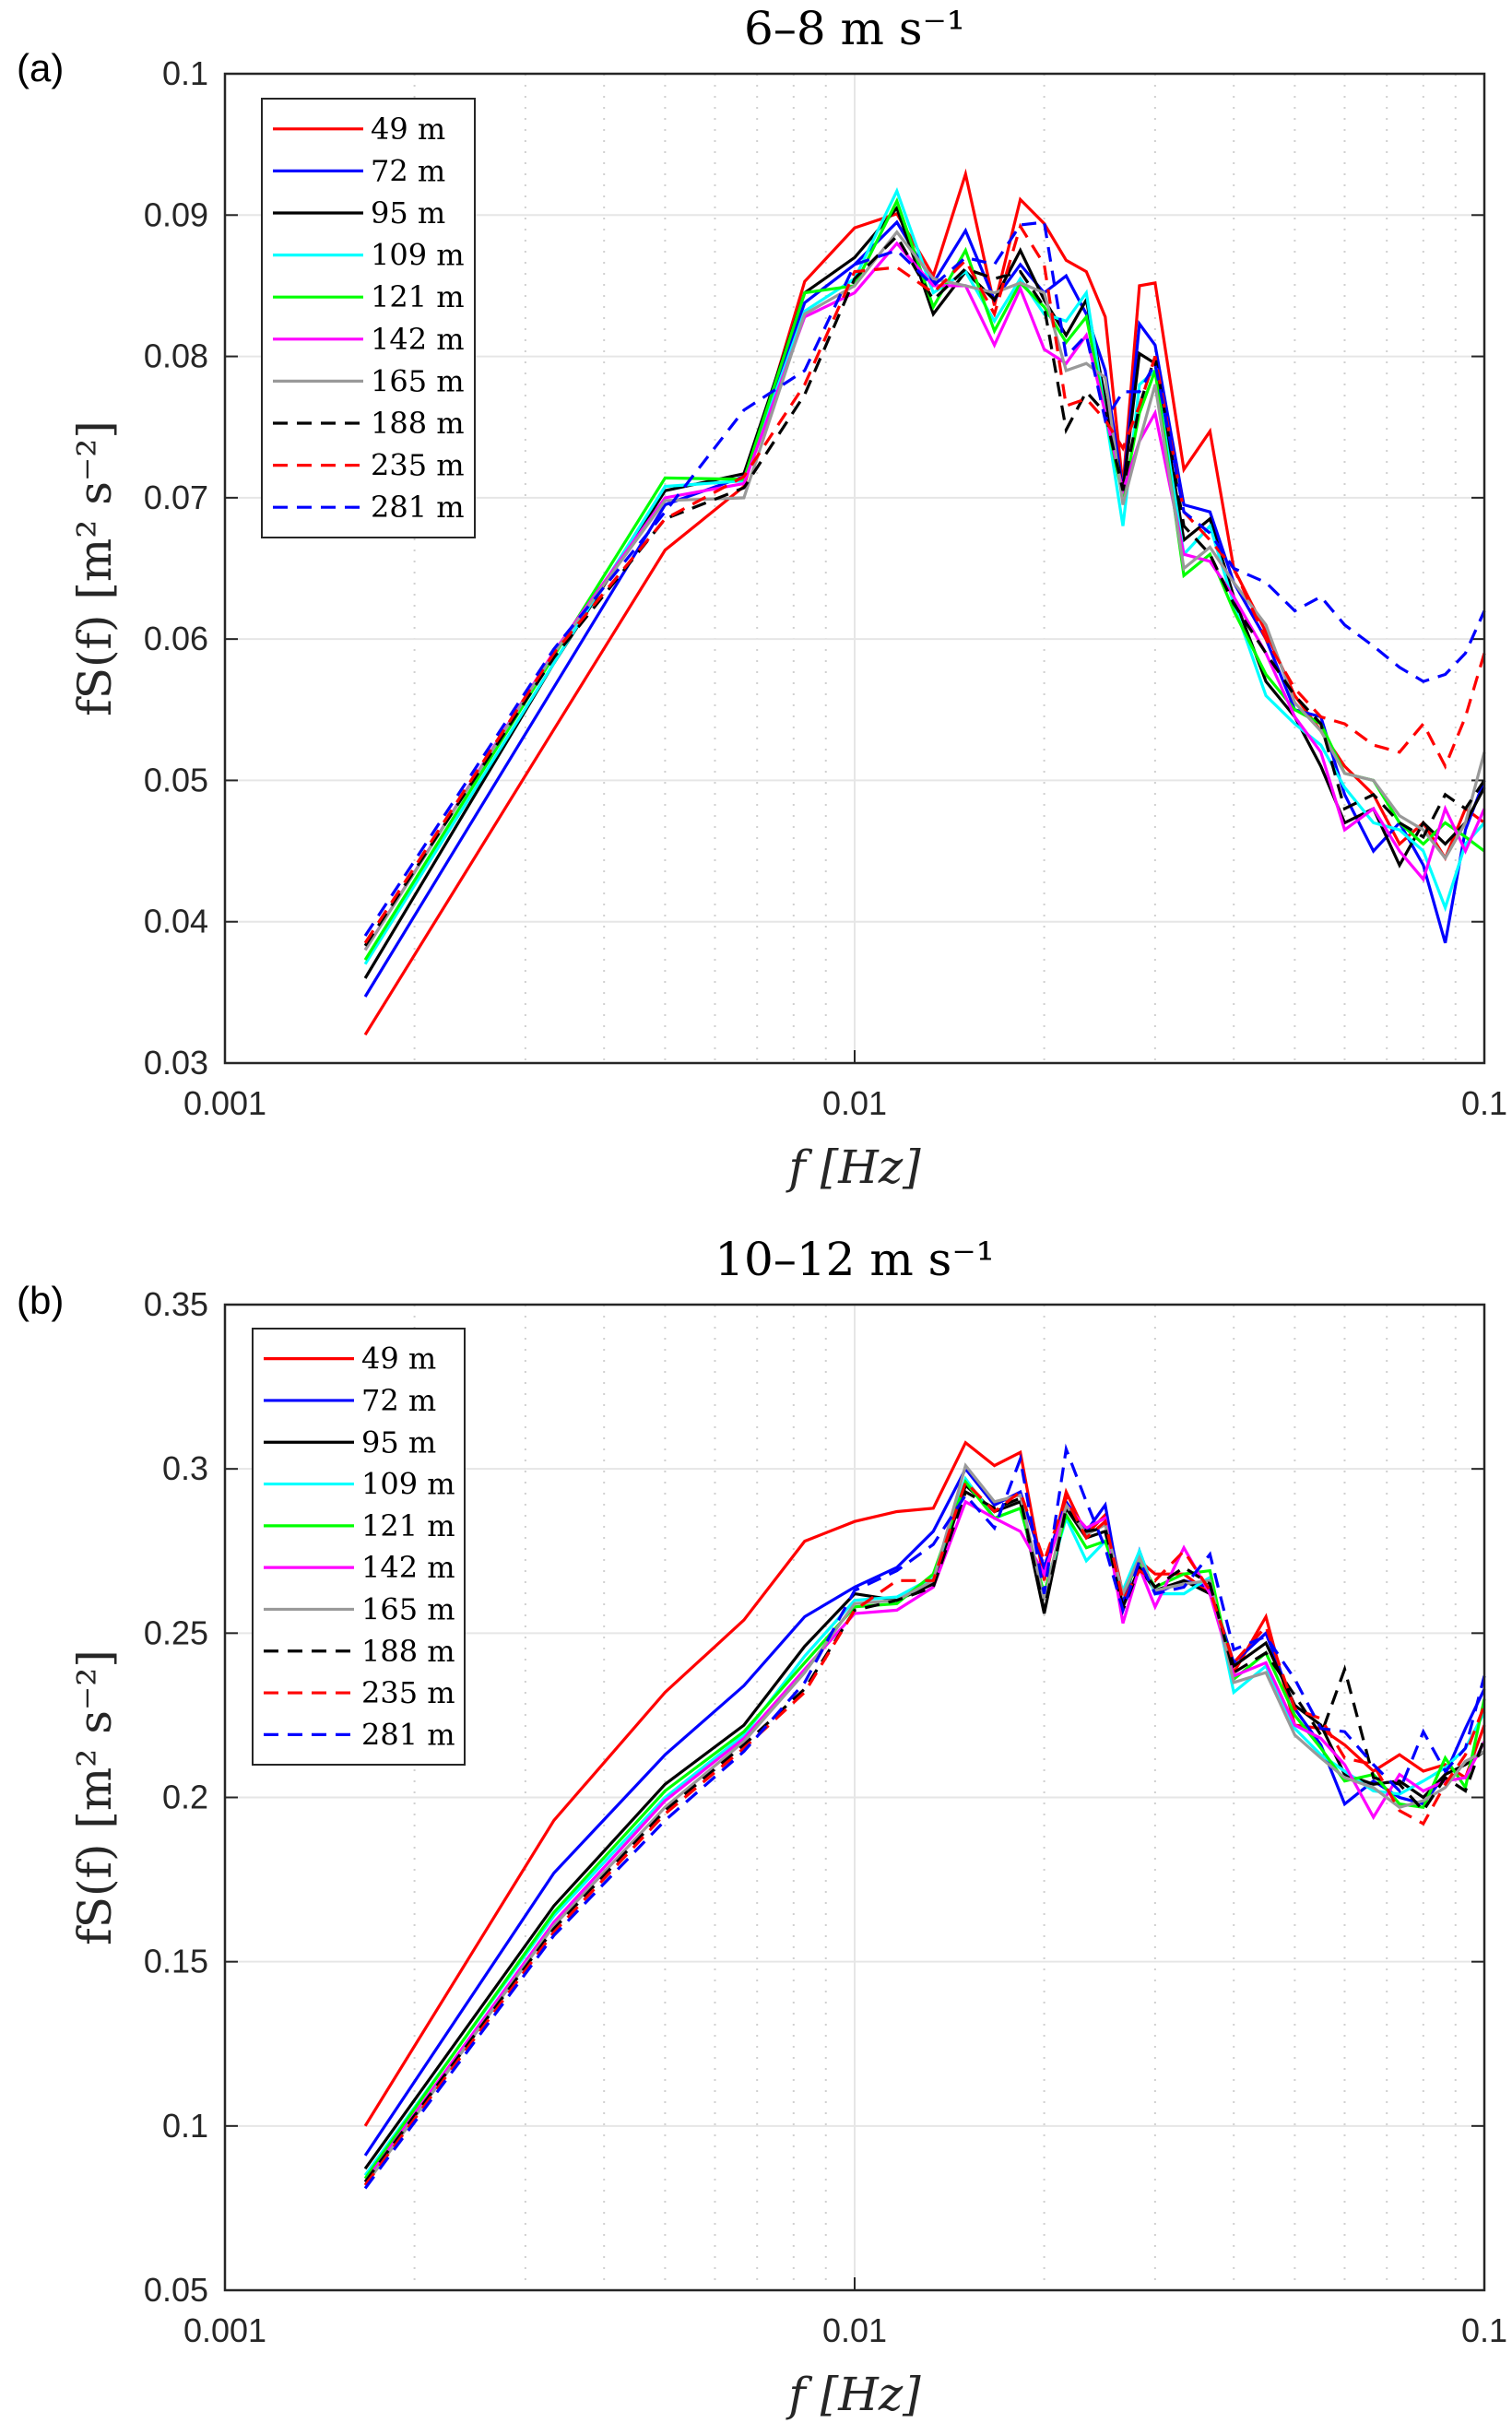  I want to click on chart-title: 6–8 m s⁻¹, so click(854, 28).